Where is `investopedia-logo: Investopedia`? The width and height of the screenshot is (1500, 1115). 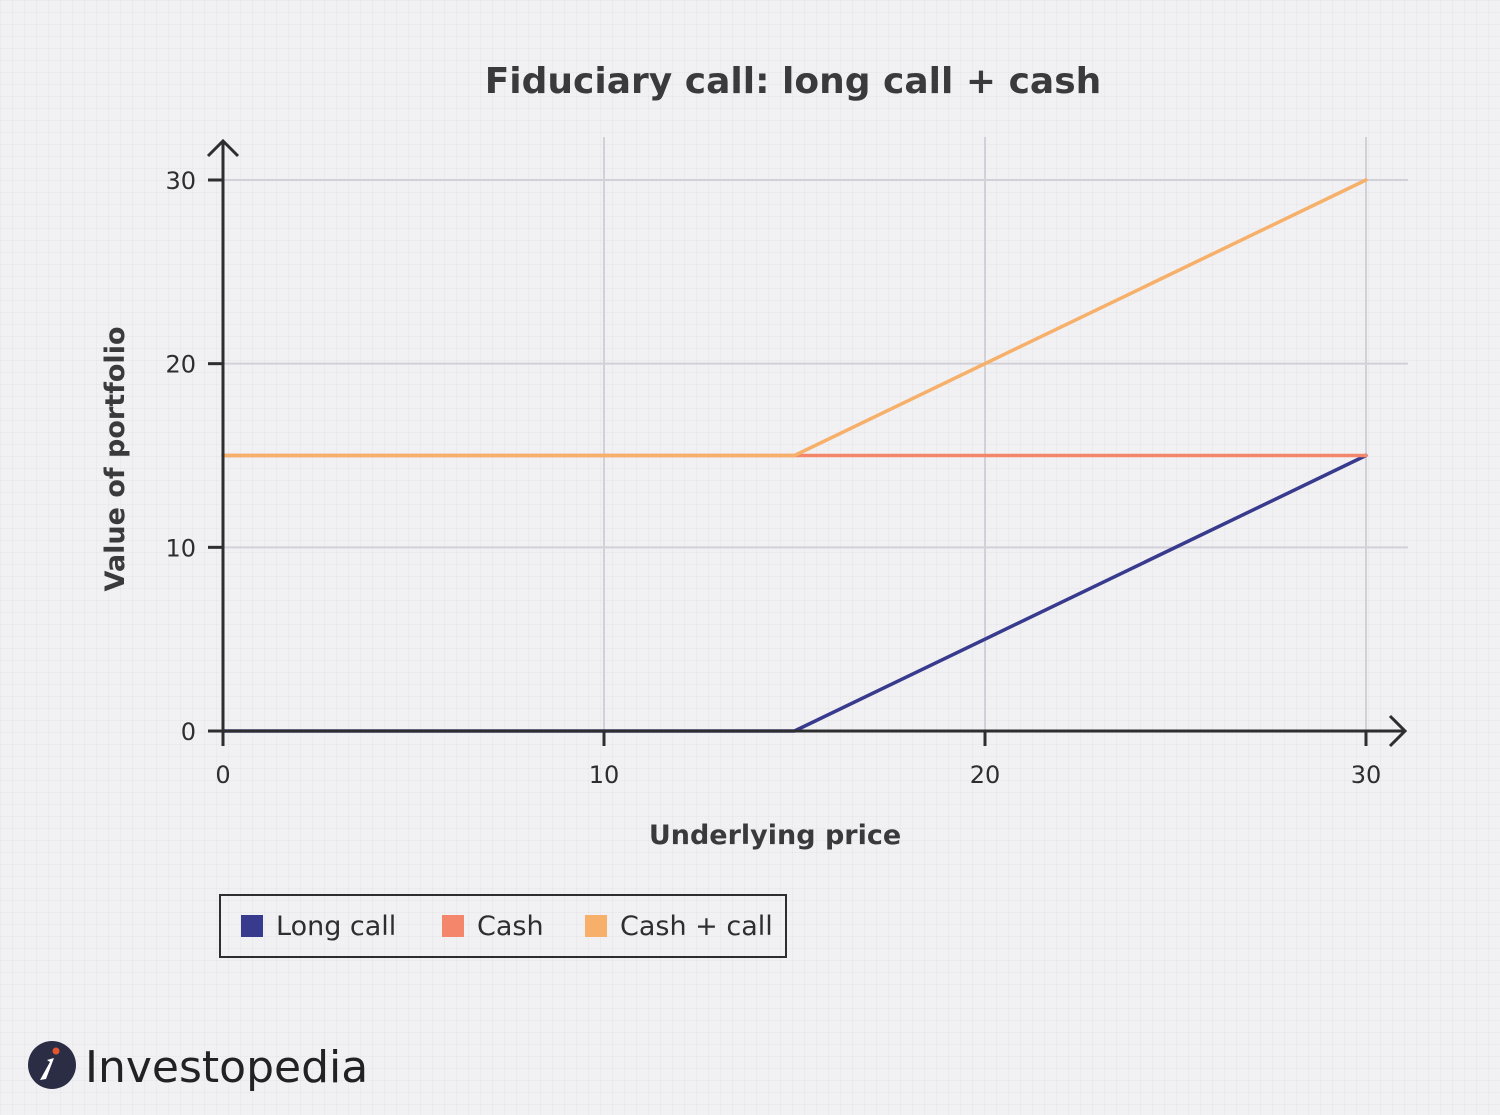 investopedia-logo: Investopedia is located at coordinates (198, 1067).